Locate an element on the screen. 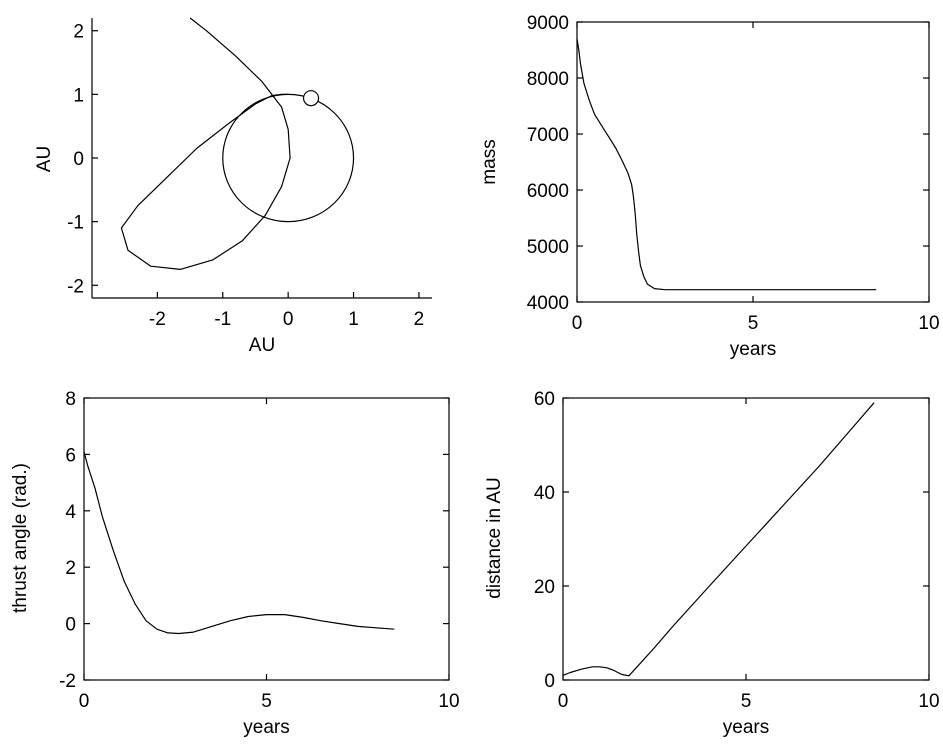  y-tick-label: 6000 is located at coordinates (548, 191).